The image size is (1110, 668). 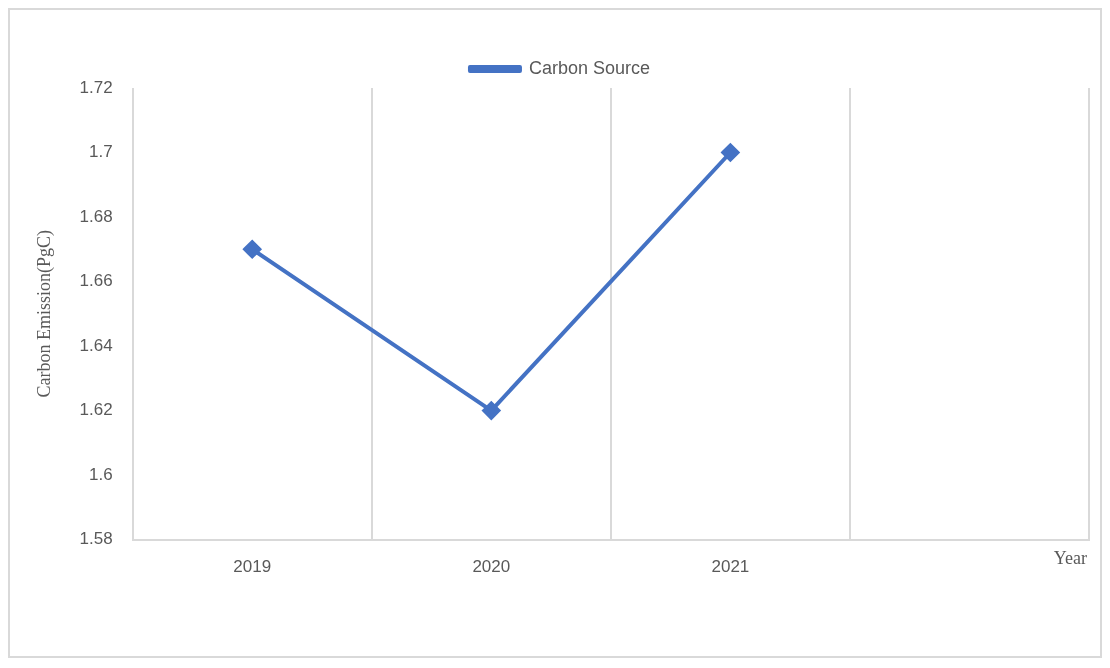 What do you see at coordinates (96, 216) in the screenshot?
I see `y-tick-label: 1.68` at bounding box center [96, 216].